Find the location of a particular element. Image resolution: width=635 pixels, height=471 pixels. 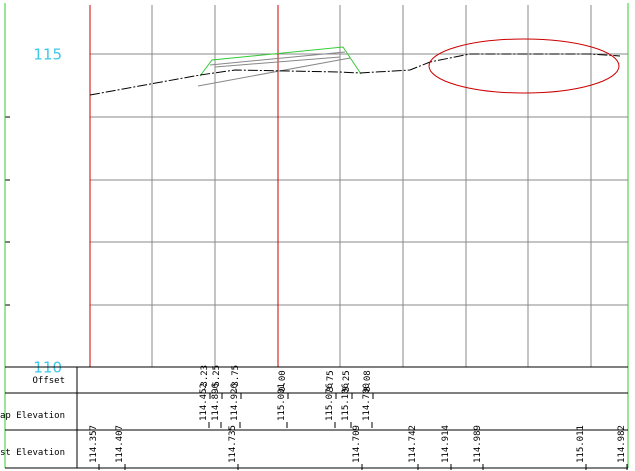

offset-label: -3.75 is located at coordinates (236, 378).